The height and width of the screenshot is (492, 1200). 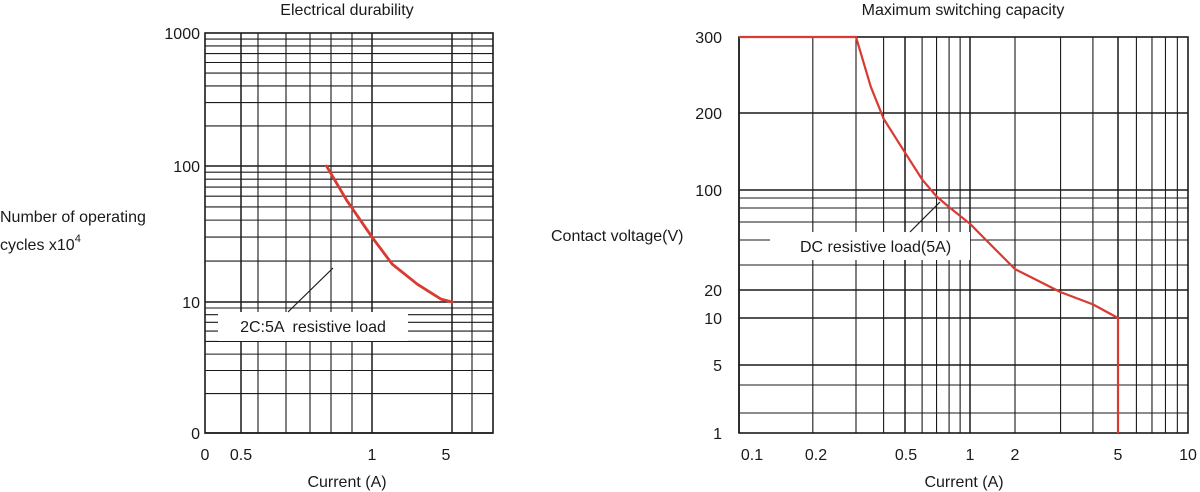 What do you see at coordinates (708, 191) in the screenshot?
I see `right-y-tick-label: 100` at bounding box center [708, 191].